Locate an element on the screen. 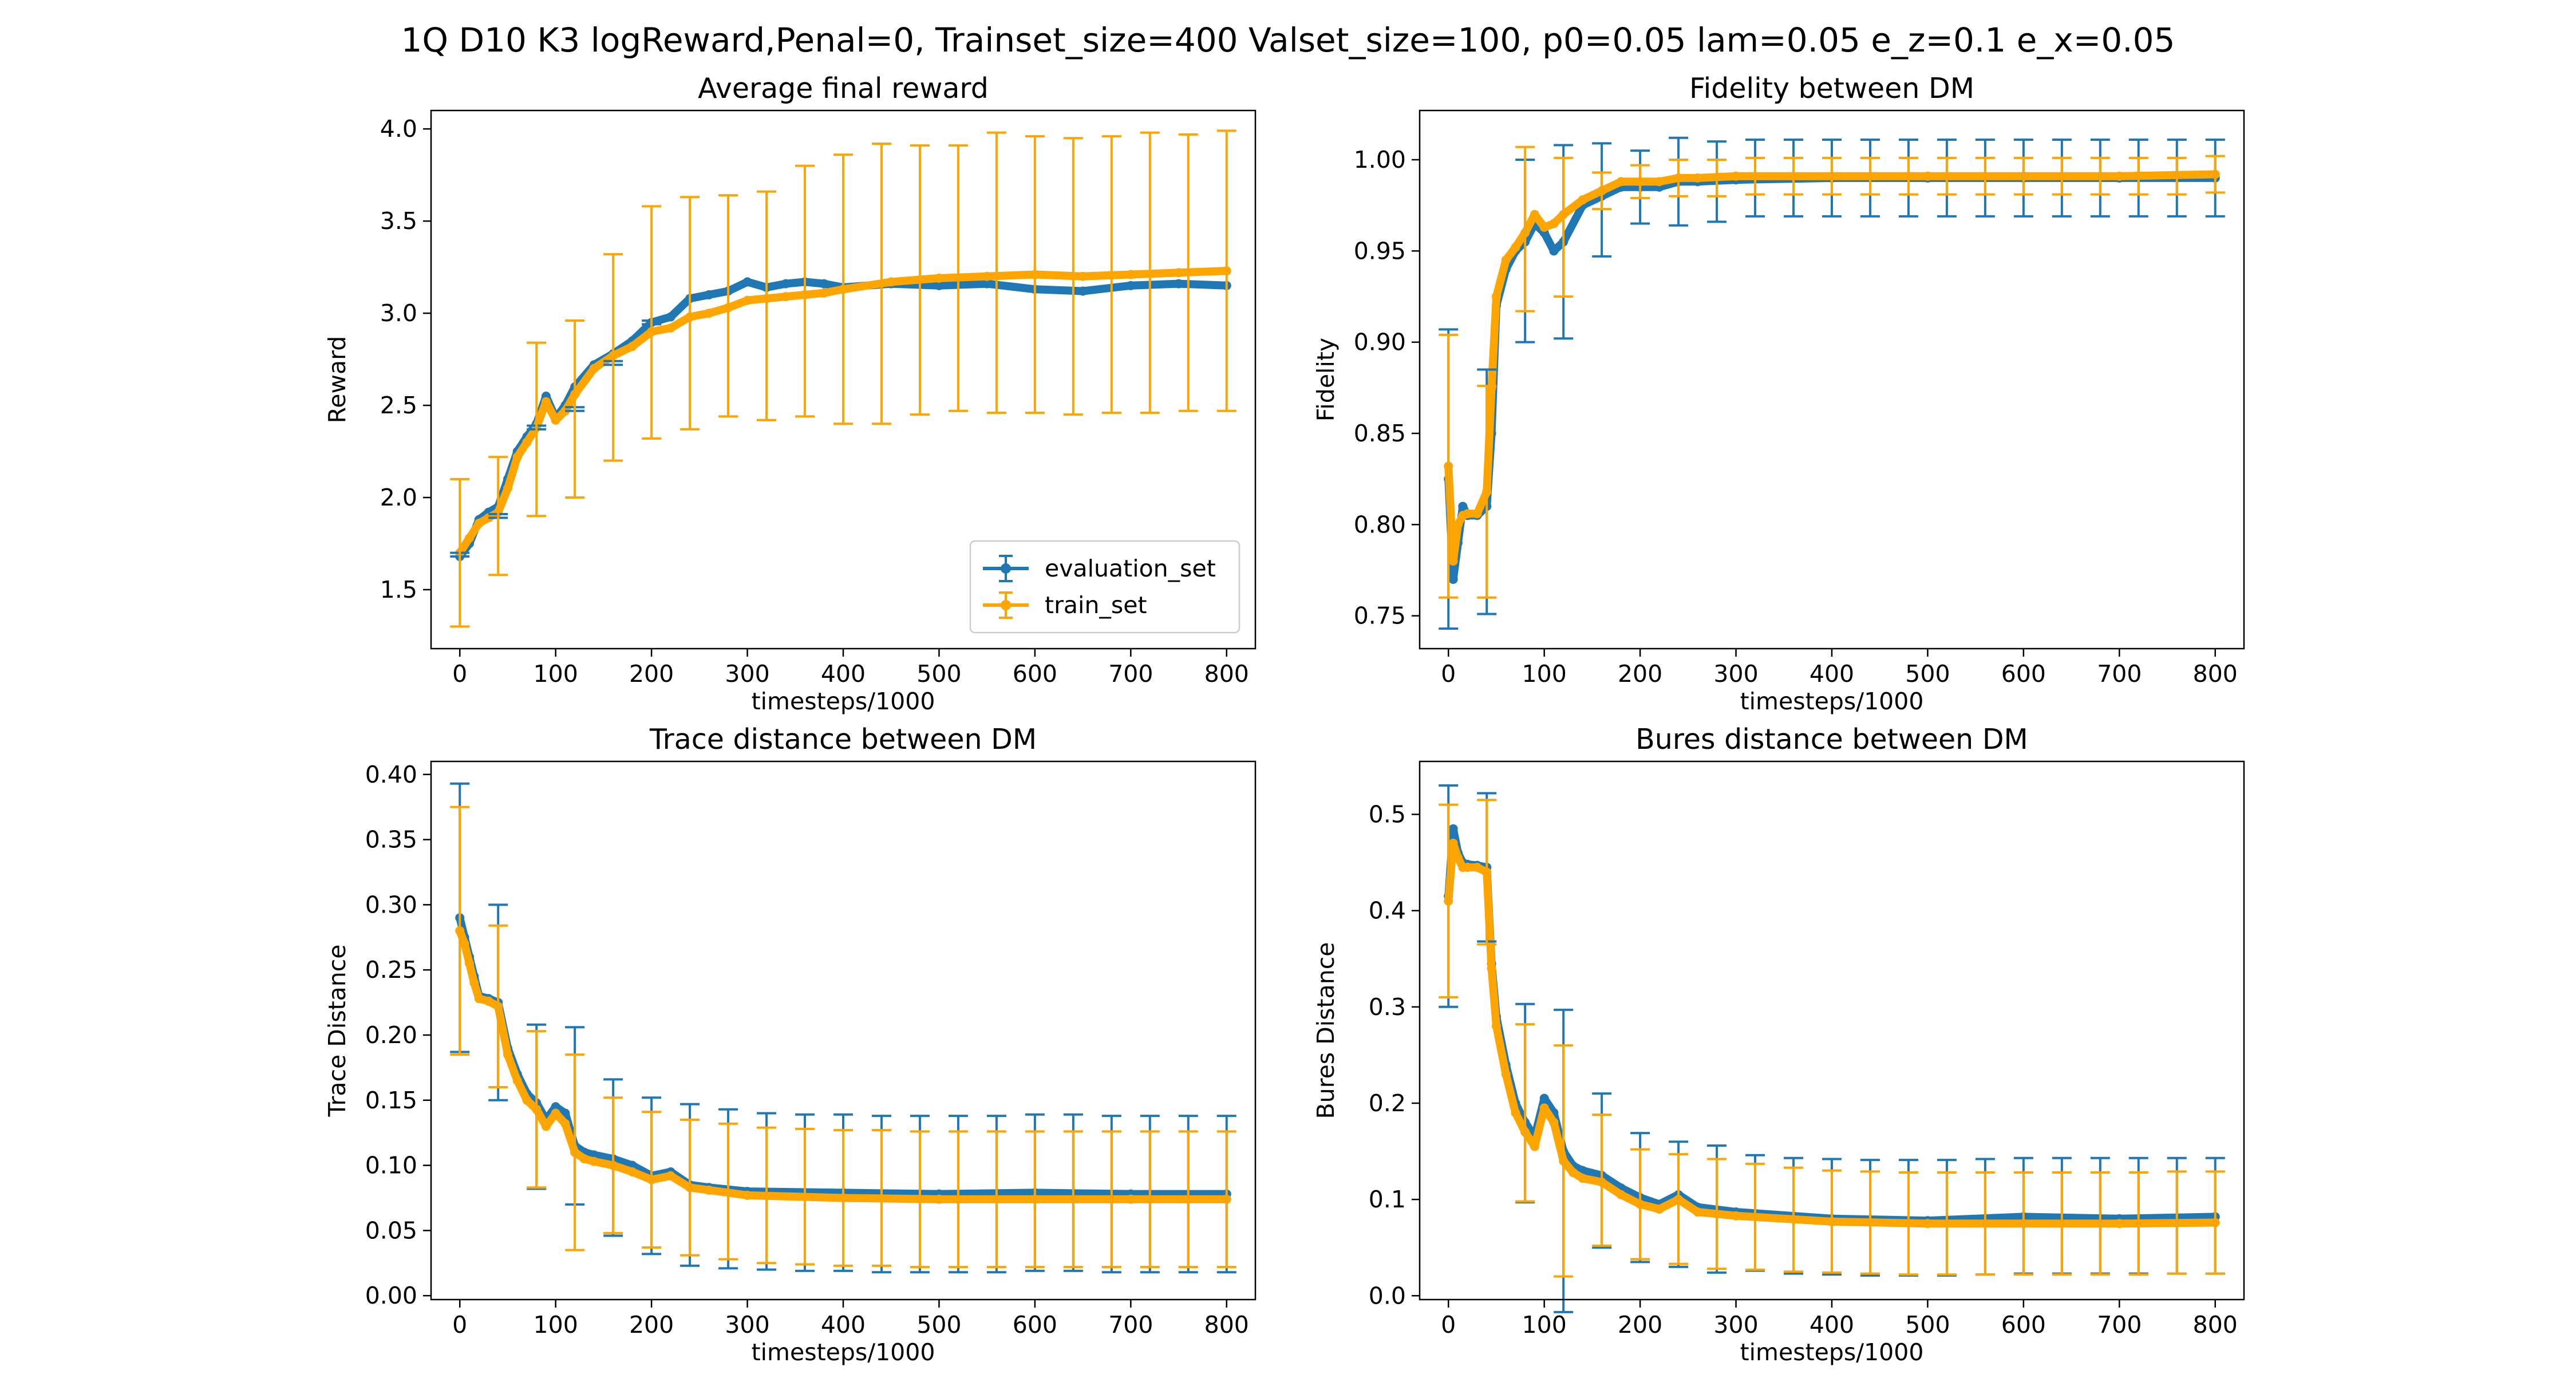  legend-label-train_set: train_set is located at coordinates (1096, 605).